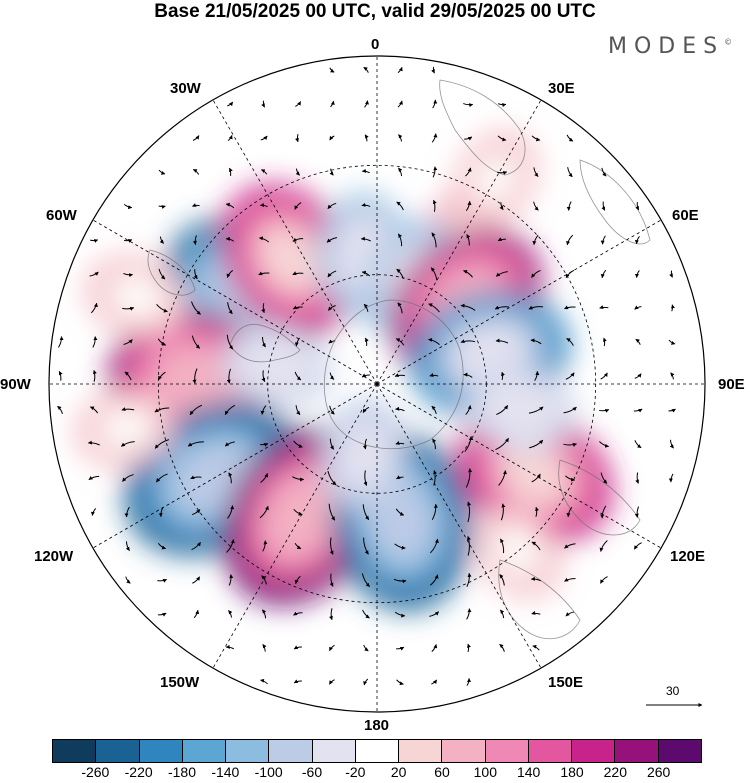  Describe the element at coordinates (54, 556) in the screenshot. I see `lon-label-120w: 120W` at that location.